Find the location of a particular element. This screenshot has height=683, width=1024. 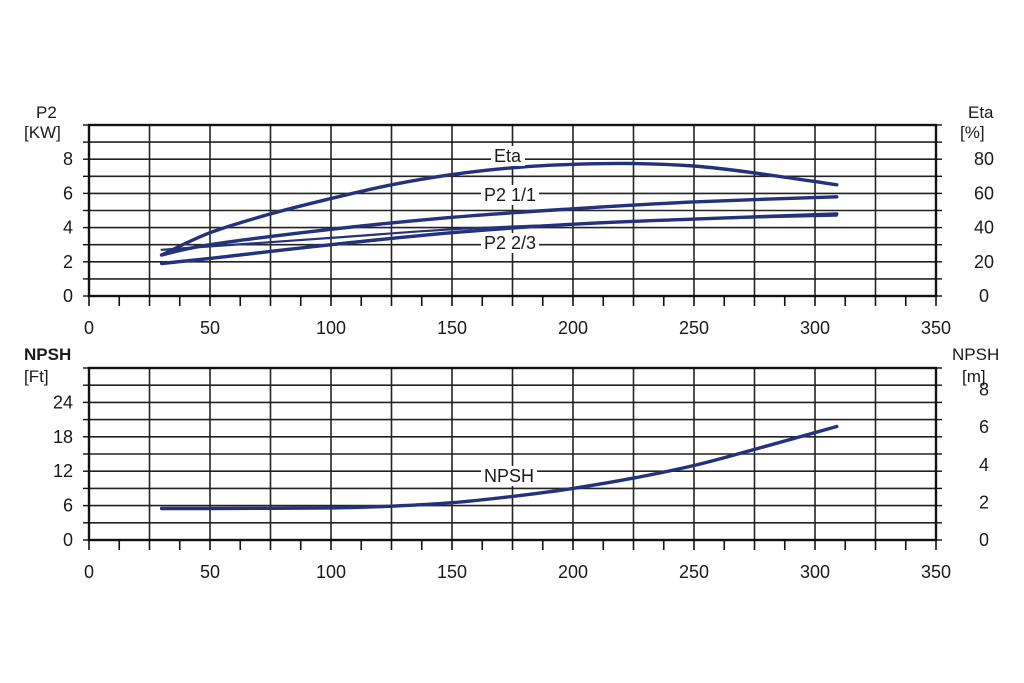

right-y-tick-label: 2 is located at coordinates (984, 502).